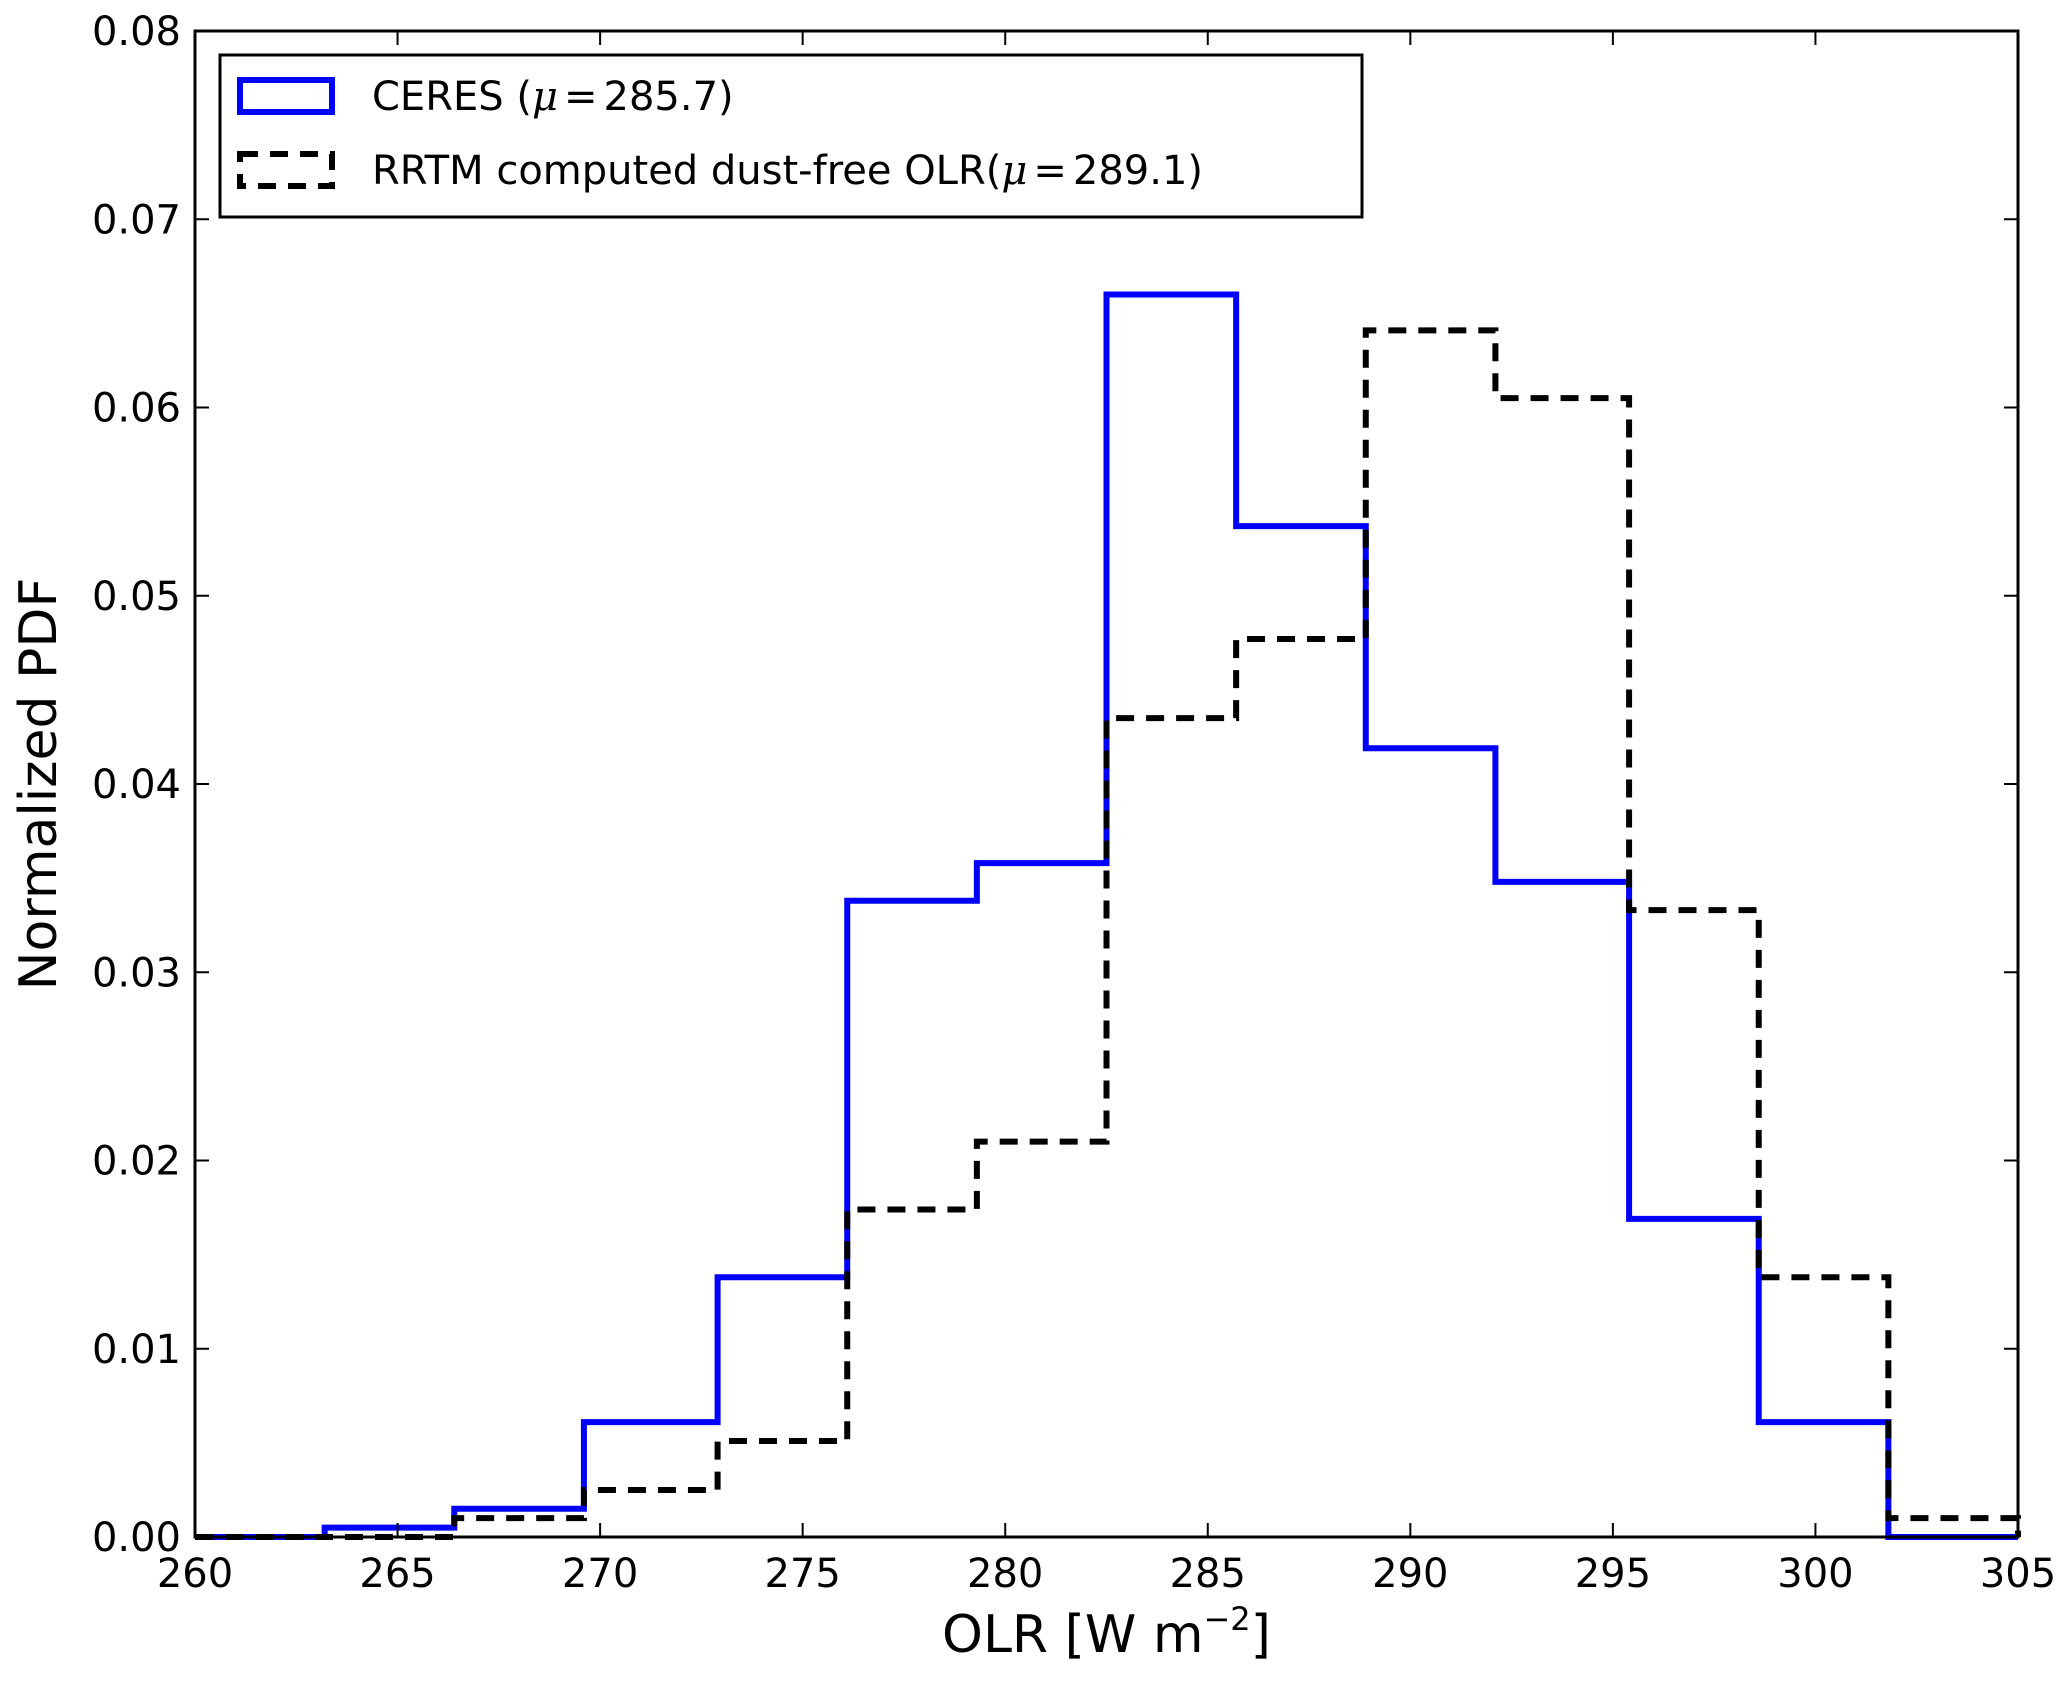 The height and width of the screenshot is (1688, 2067). I want to click on x-tick-label: 305, so click(2018, 1574).